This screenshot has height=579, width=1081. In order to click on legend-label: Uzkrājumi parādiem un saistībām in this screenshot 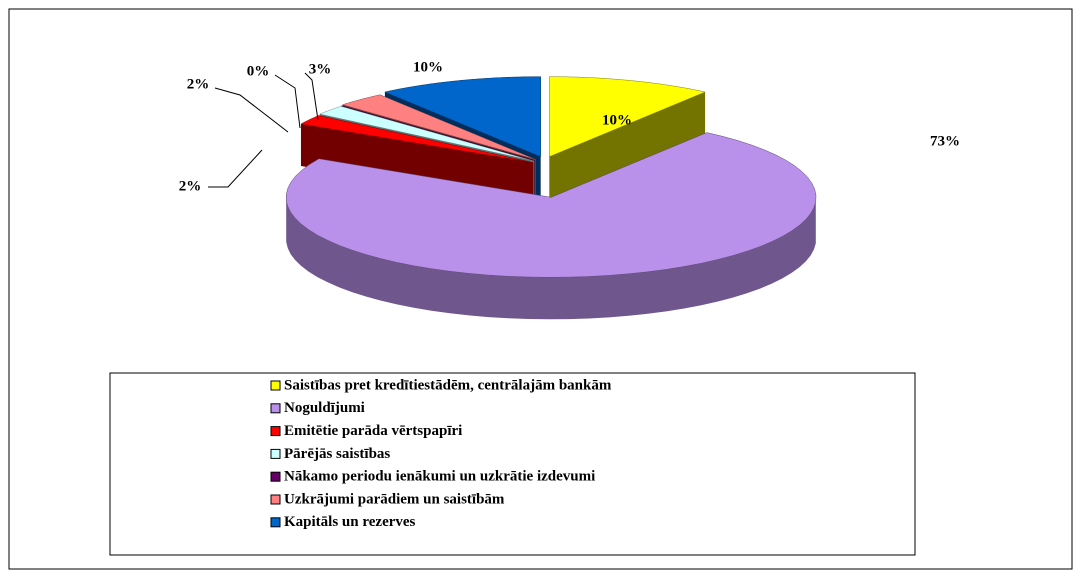, I will do `click(394, 499)`.